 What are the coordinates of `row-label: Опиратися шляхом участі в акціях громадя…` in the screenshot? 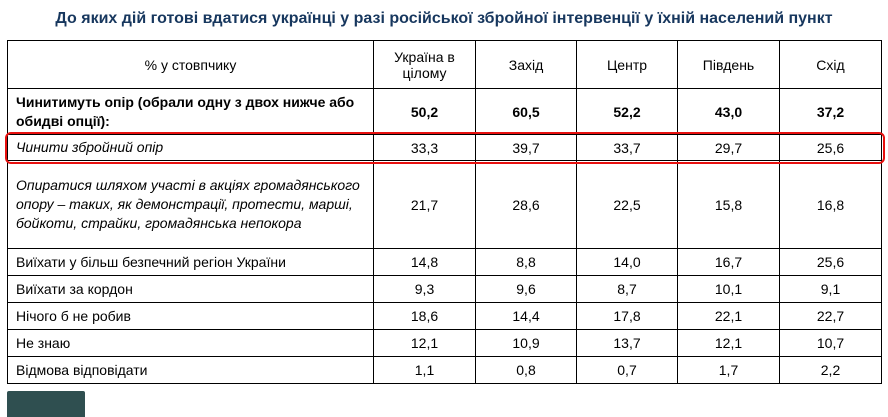 It's located at (190, 204).